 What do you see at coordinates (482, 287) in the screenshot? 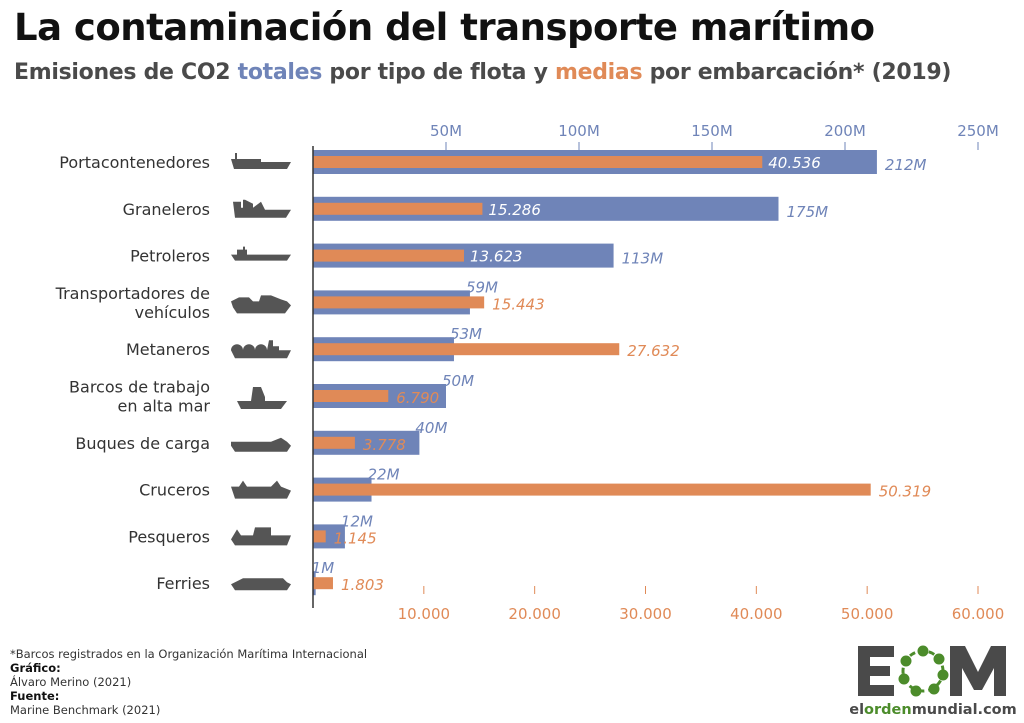
I see `total-value-label: 59M` at bounding box center [482, 287].